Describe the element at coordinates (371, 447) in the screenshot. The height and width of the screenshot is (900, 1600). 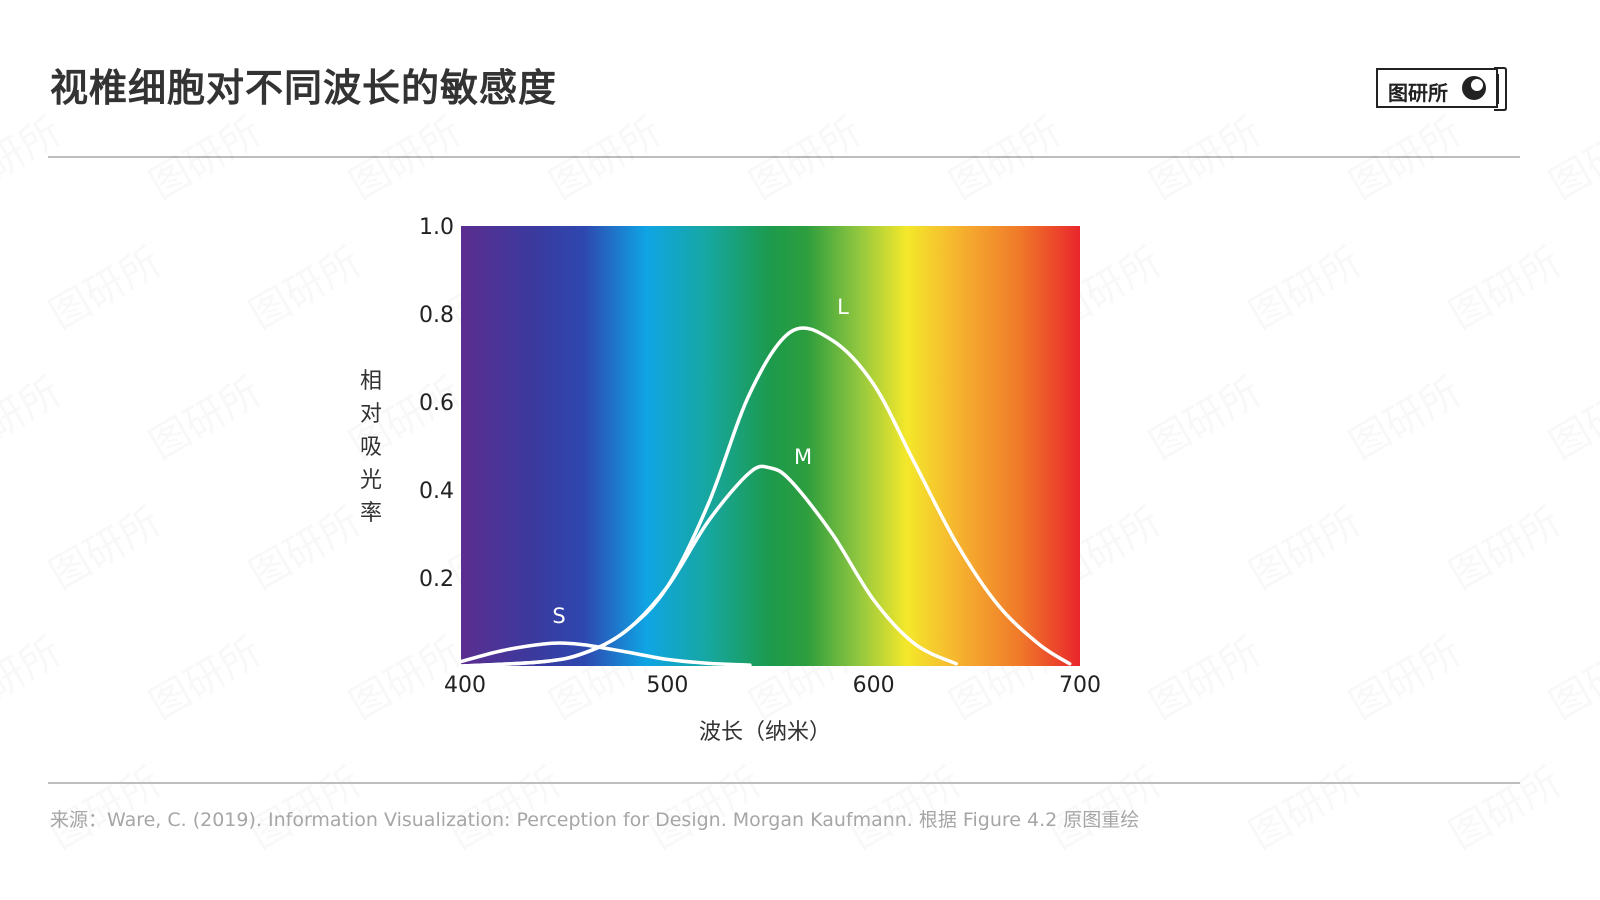
I see `y-axis-label-char: 吸` at that location.